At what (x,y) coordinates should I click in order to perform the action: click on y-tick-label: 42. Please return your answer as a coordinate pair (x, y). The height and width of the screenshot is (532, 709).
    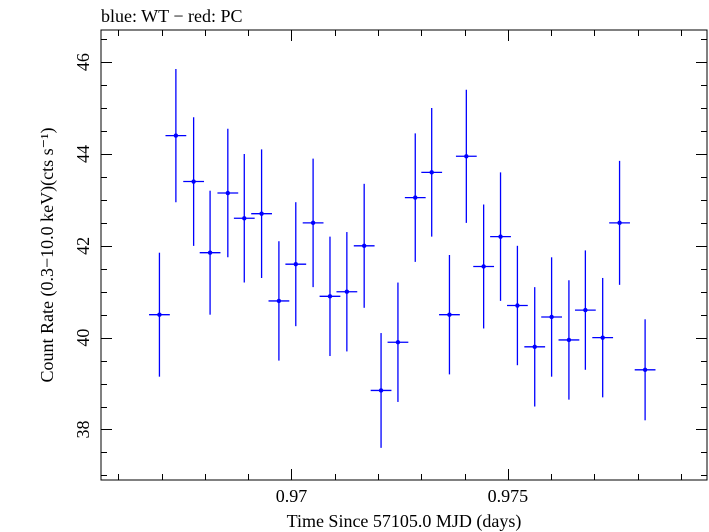
    Looking at the image, I should click on (83, 246).